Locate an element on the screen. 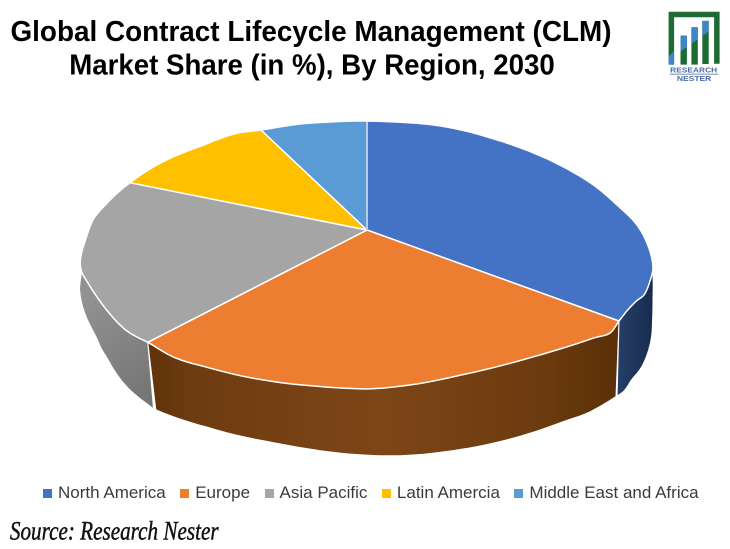  svg-text: NESTER is located at coordinates (694, 79).